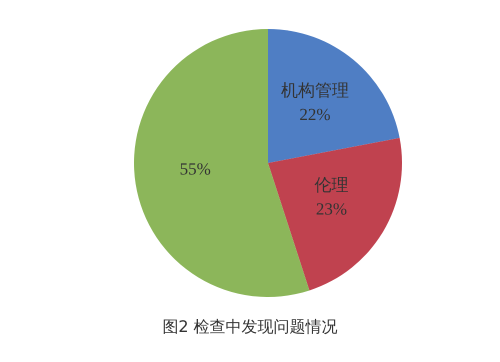  What do you see at coordinates (195, 169) in the screenshot?
I see `data-label: 55%` at bounding box center [195, 169].